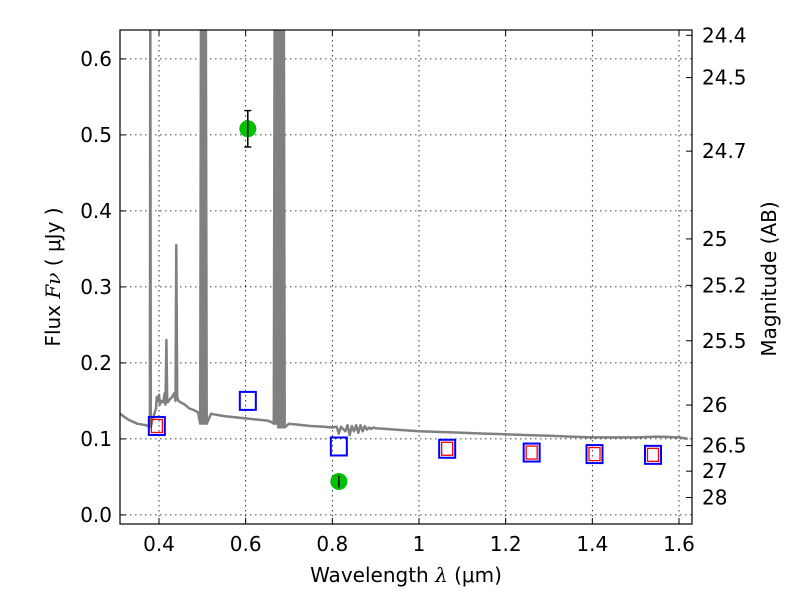 The height and width of the screenshot is (600, 800). I want to click on y-tick-label: 0.4, so click(96, 211).